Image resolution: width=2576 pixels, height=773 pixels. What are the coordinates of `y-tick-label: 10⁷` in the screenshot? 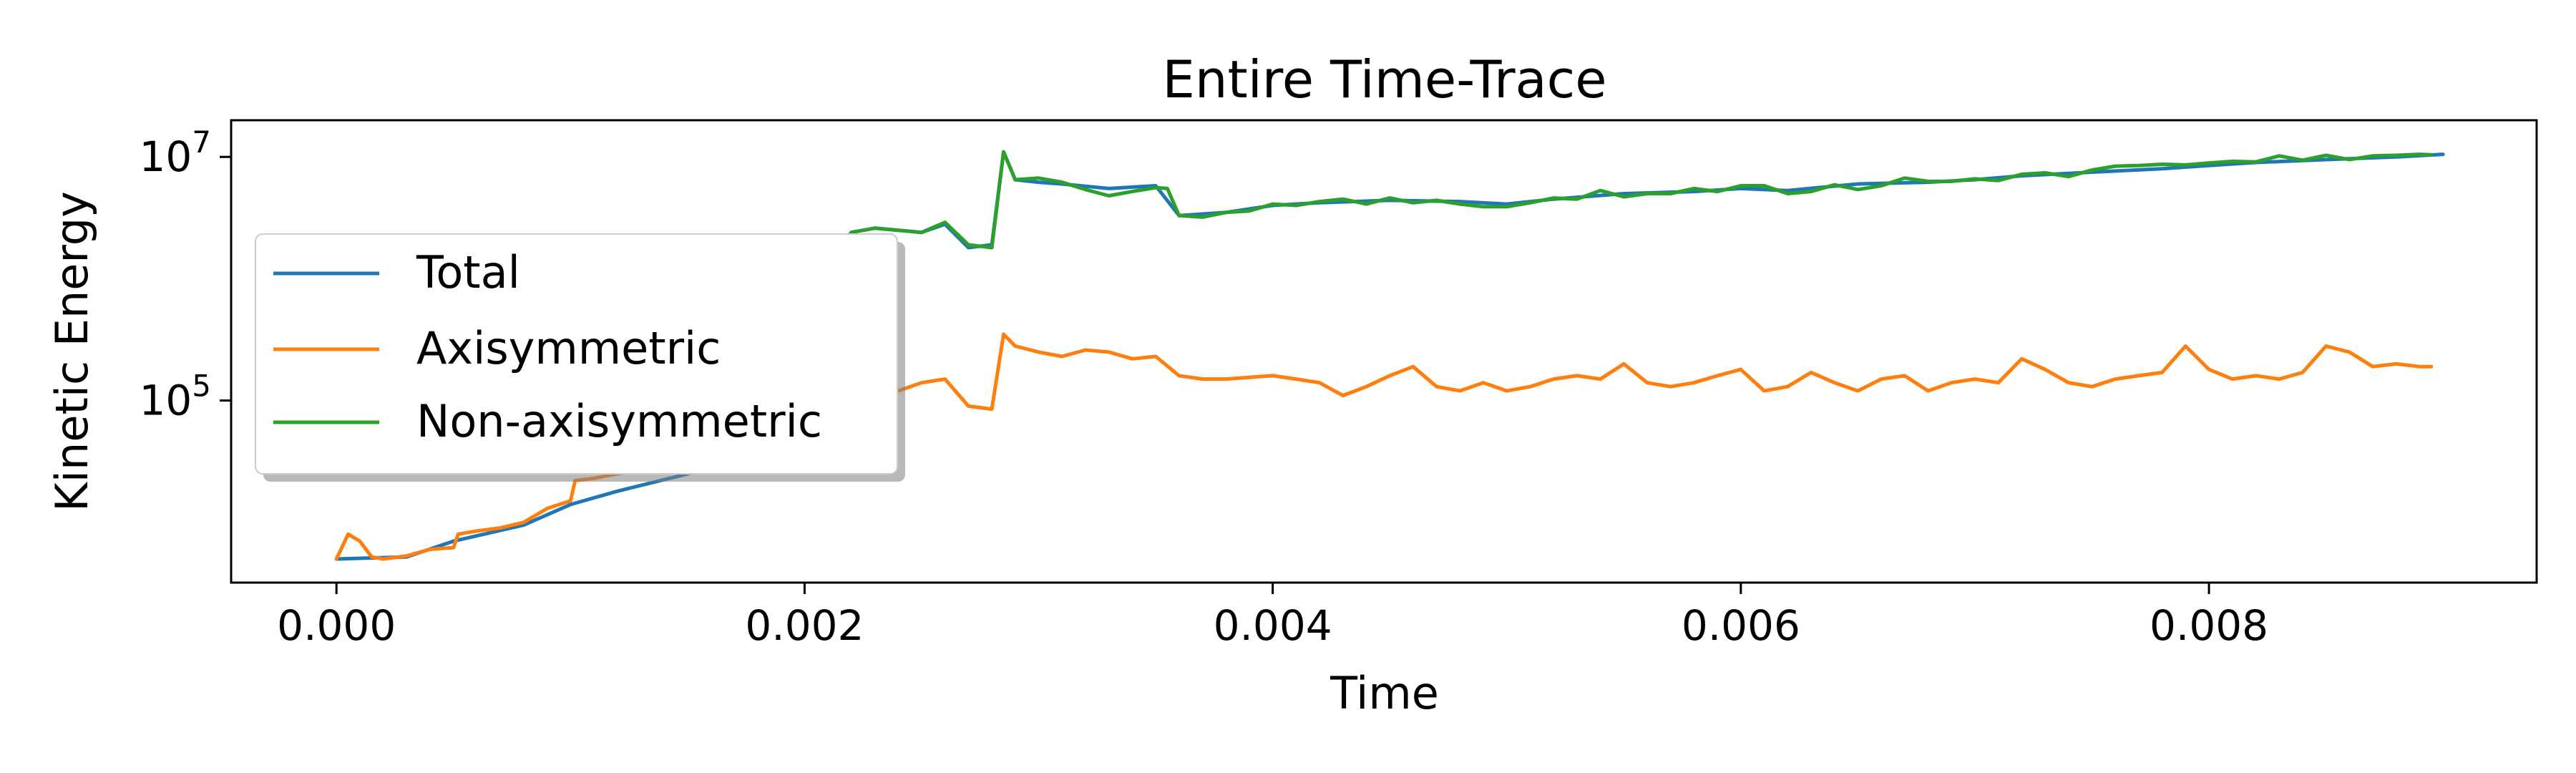 It's located at (175, 153).